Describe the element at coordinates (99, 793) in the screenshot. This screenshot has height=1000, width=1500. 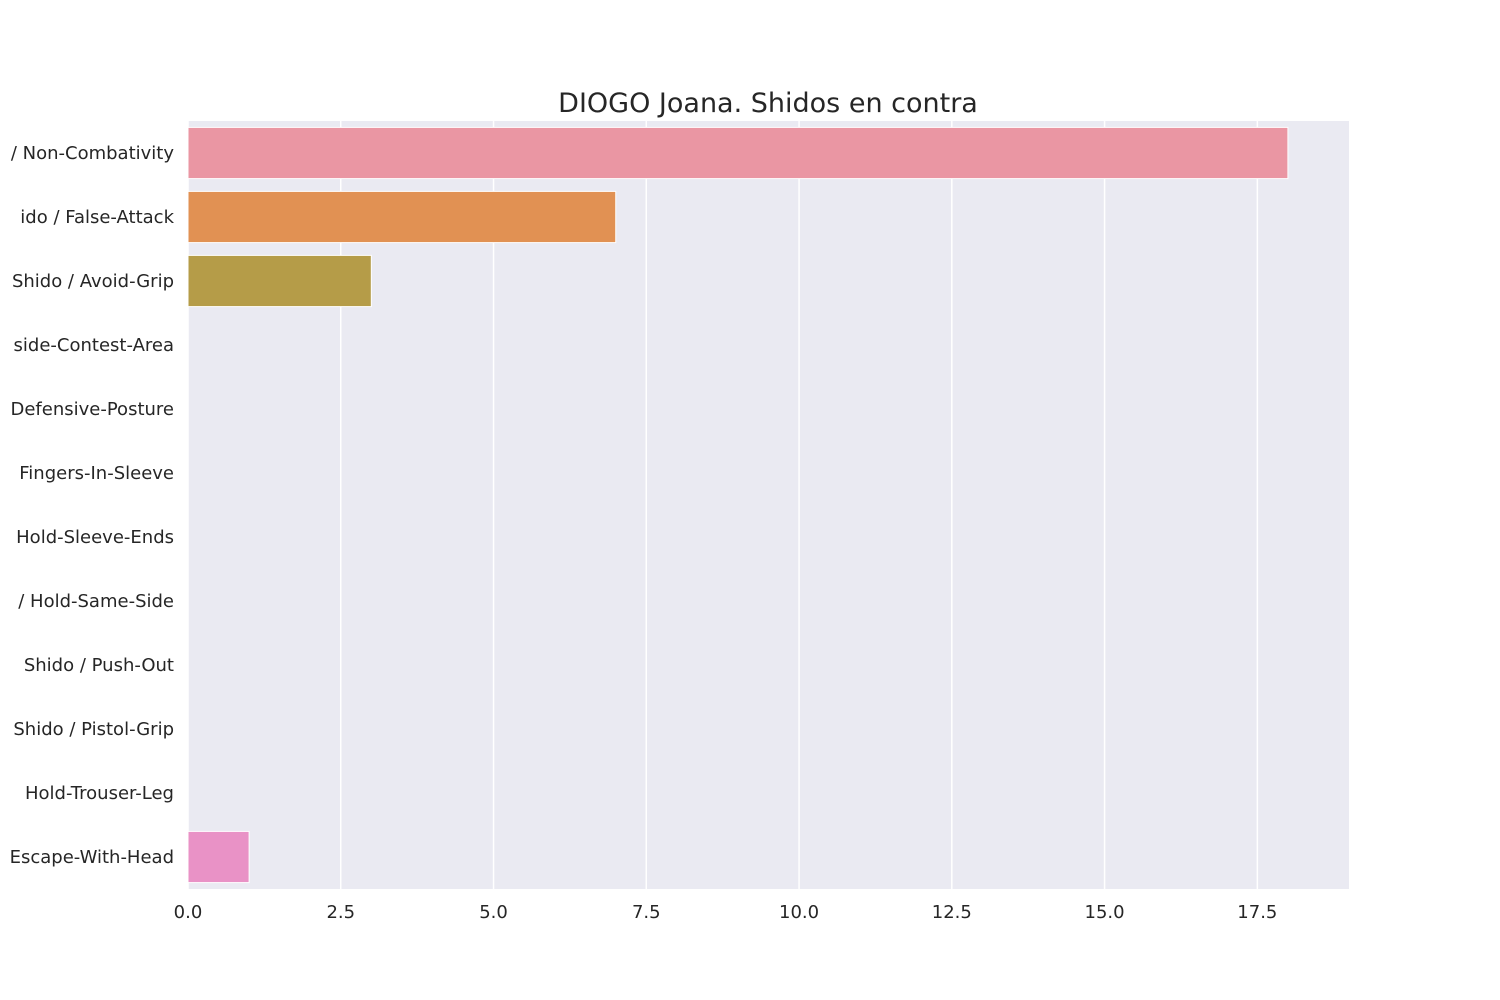
I see `y-tick-label: Hold-Trouser-Leg` at that location.